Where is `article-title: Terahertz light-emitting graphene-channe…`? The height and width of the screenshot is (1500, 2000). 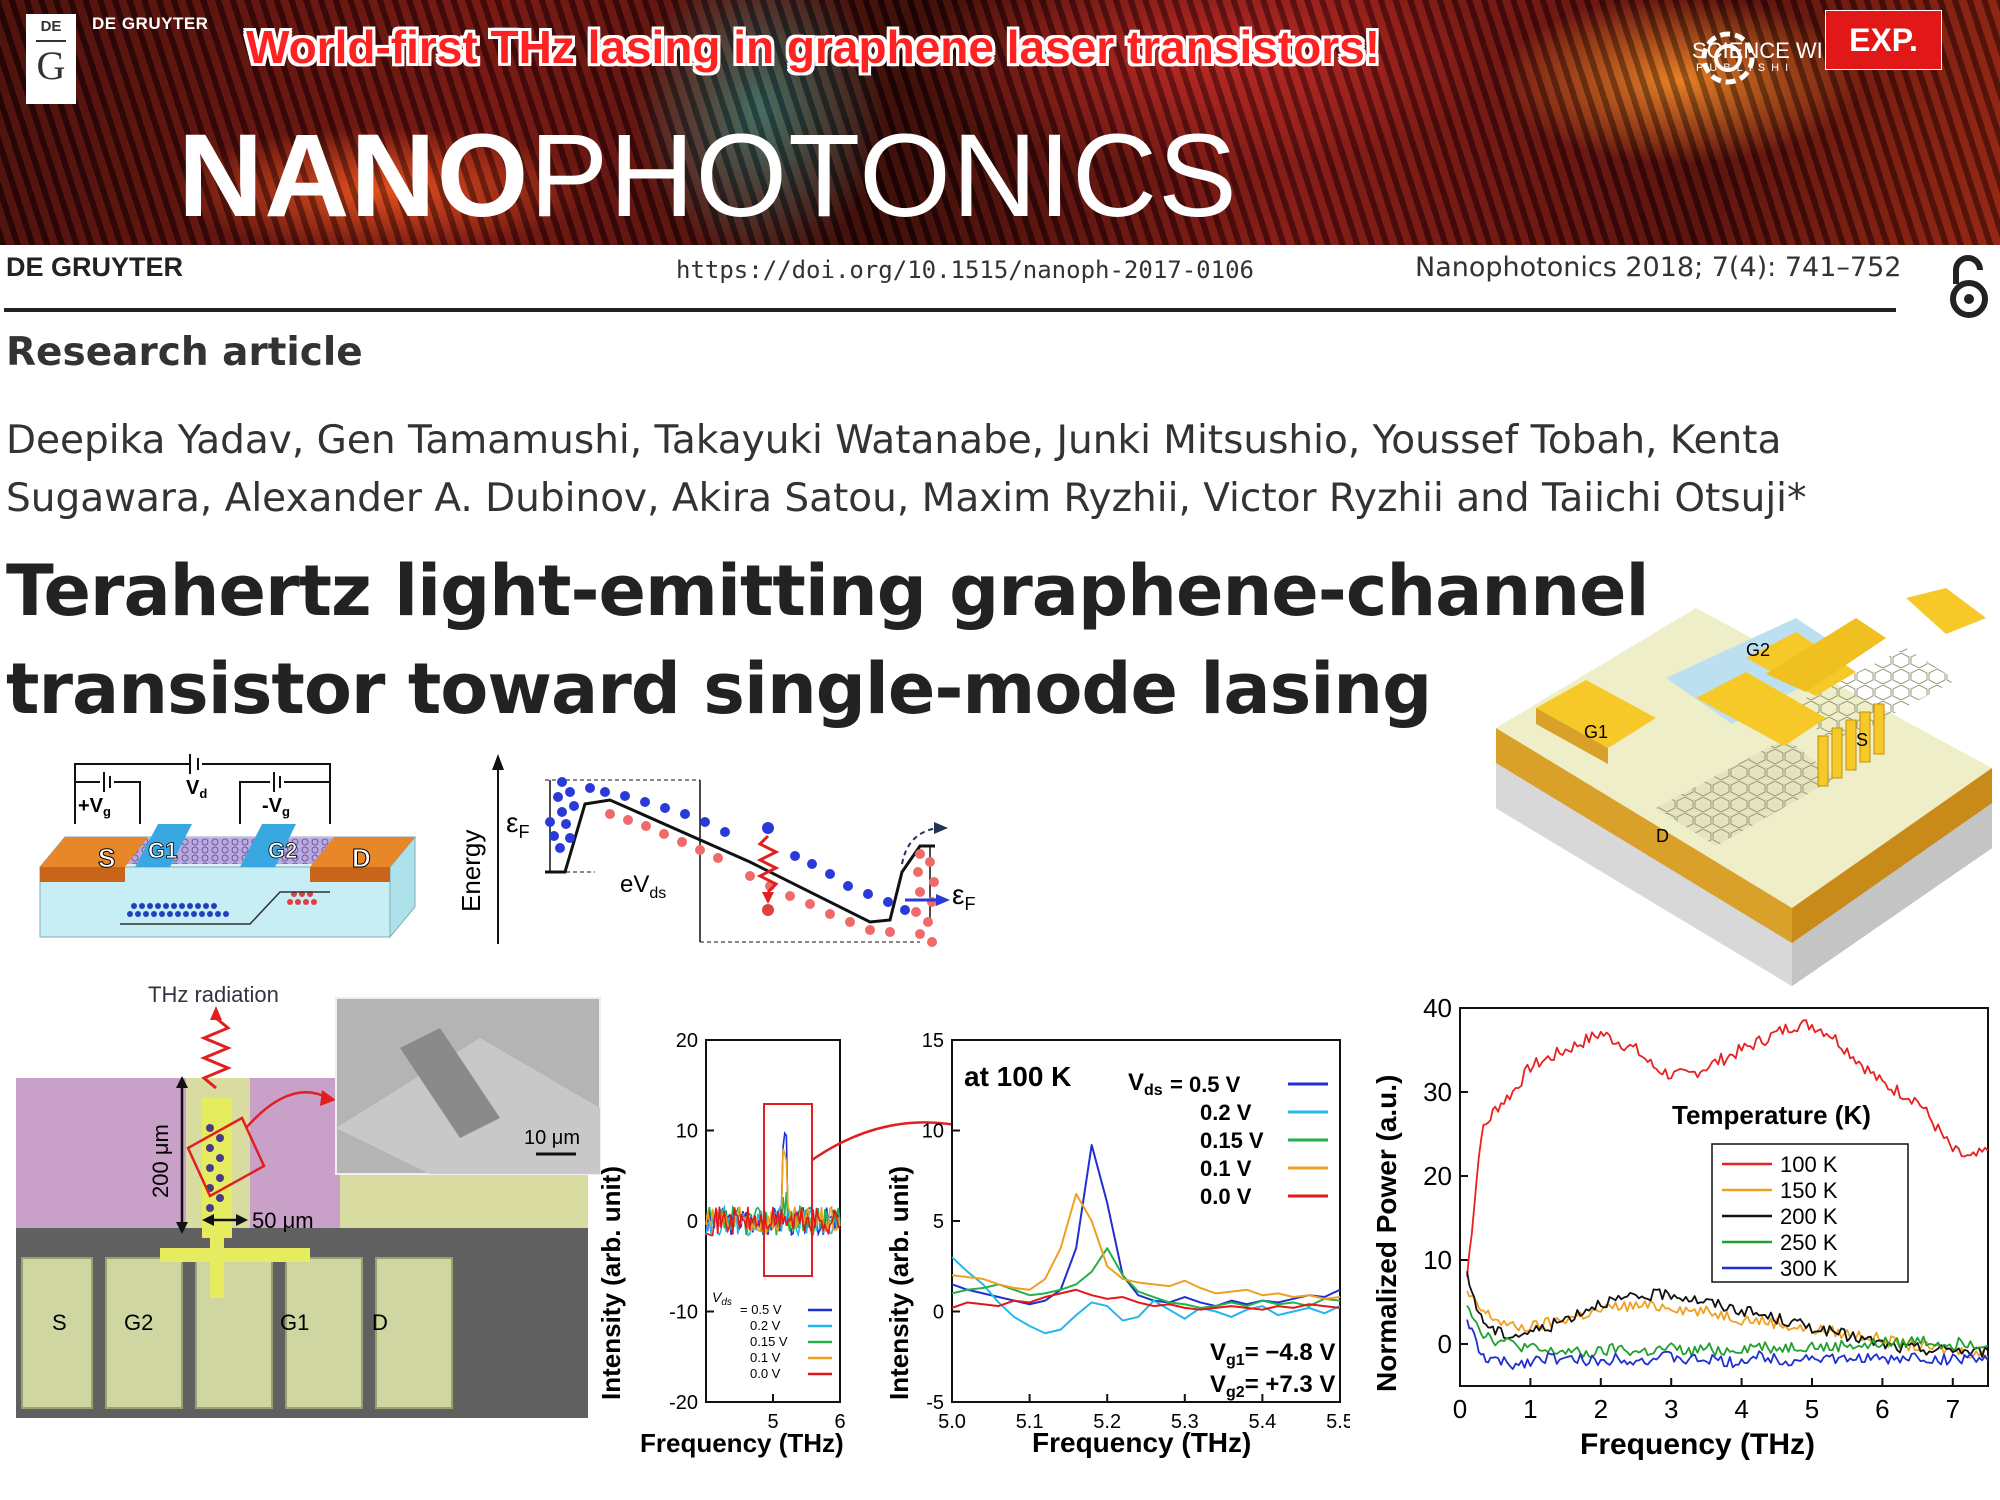 article-title: Terahertz light-emitting graphene-channe… is located at coordinates (831, 640).